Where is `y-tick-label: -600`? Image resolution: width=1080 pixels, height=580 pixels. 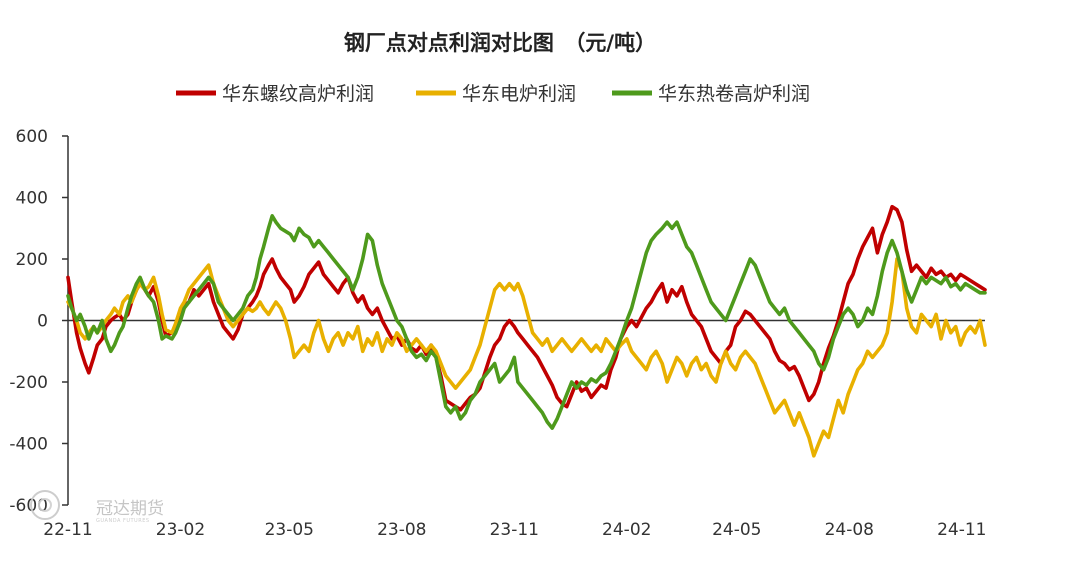
y-tick-label: -600 is located at coordinates (28, 506).